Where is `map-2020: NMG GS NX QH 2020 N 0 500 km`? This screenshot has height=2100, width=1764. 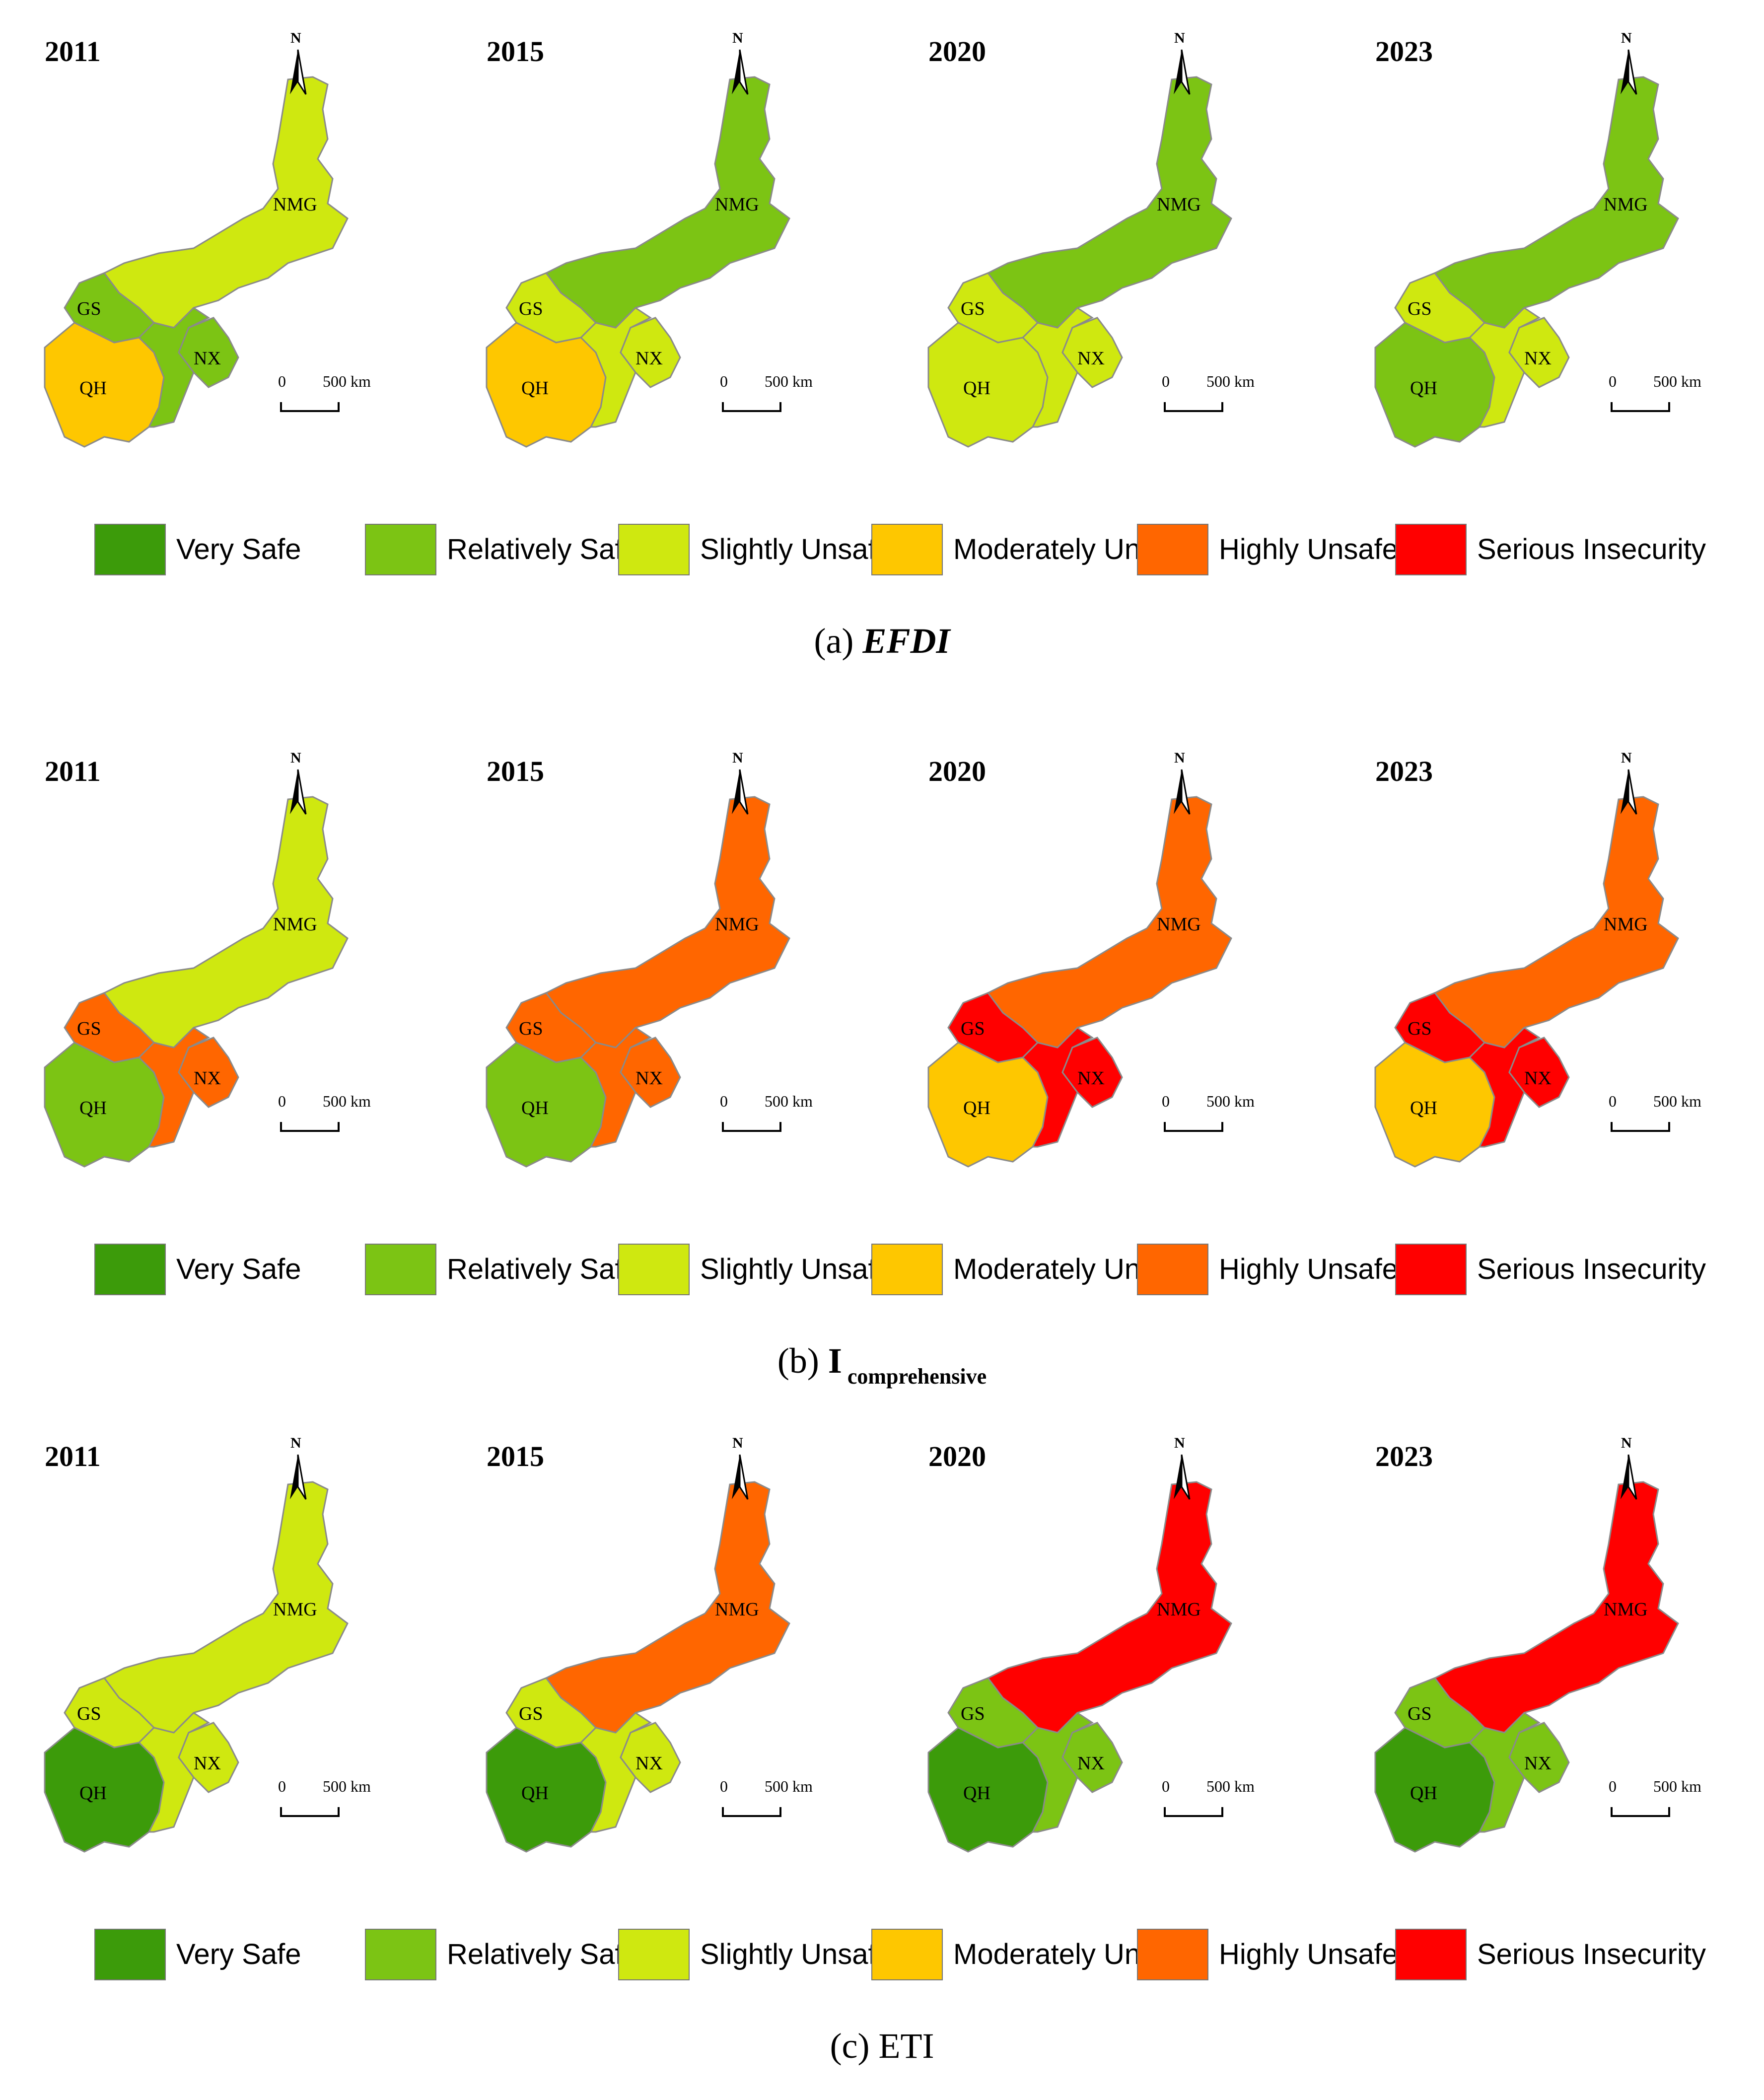
map-2020: NMG GS NX QH 2020 N 0 500 km is located at coordinates (1127, 973).